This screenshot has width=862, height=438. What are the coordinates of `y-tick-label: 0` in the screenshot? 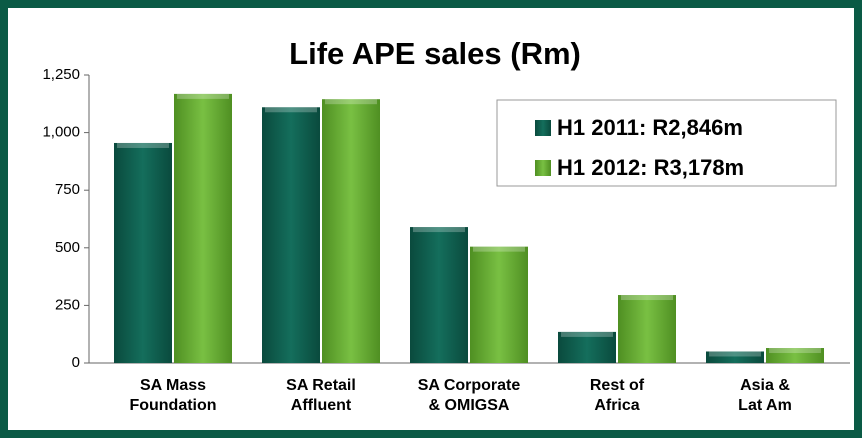 It's located at (76, 362).